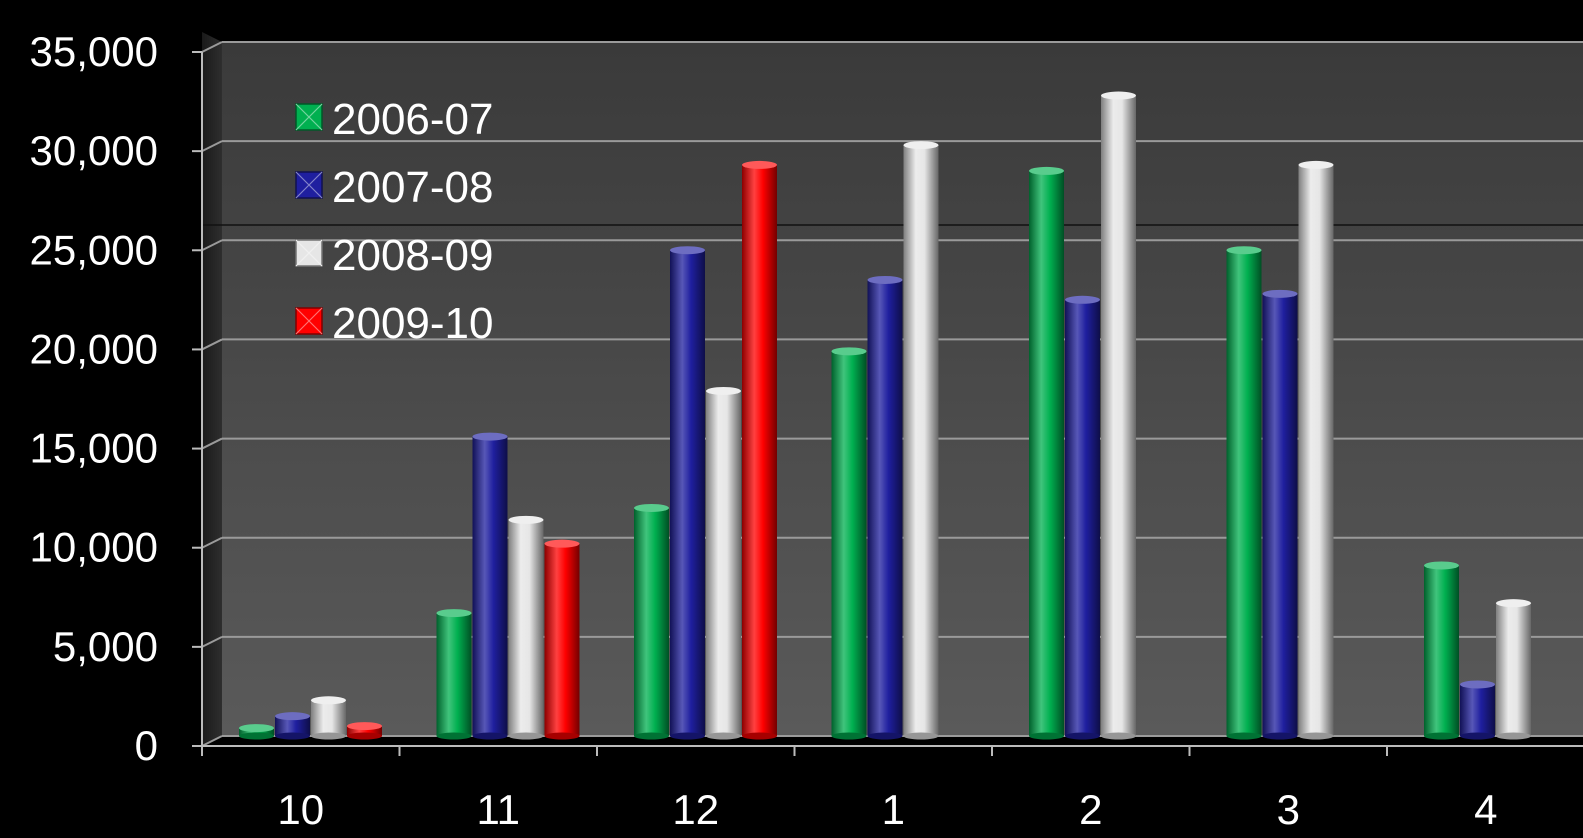 The width and height of the screenshot is (1583, 838). I want to click on legend-label: 2008-09, so click(412, 255).